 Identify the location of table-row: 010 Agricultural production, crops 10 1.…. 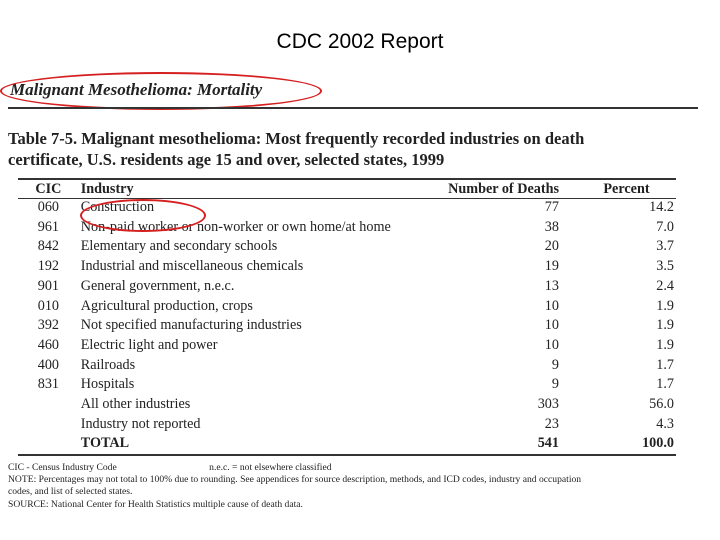
(347, 307).